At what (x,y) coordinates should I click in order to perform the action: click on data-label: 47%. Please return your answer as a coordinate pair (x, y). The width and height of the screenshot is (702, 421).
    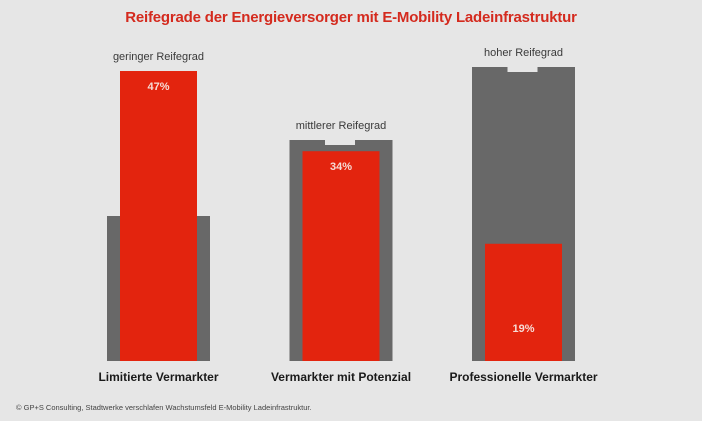
    Looking at the image, I should click on (158, 87).